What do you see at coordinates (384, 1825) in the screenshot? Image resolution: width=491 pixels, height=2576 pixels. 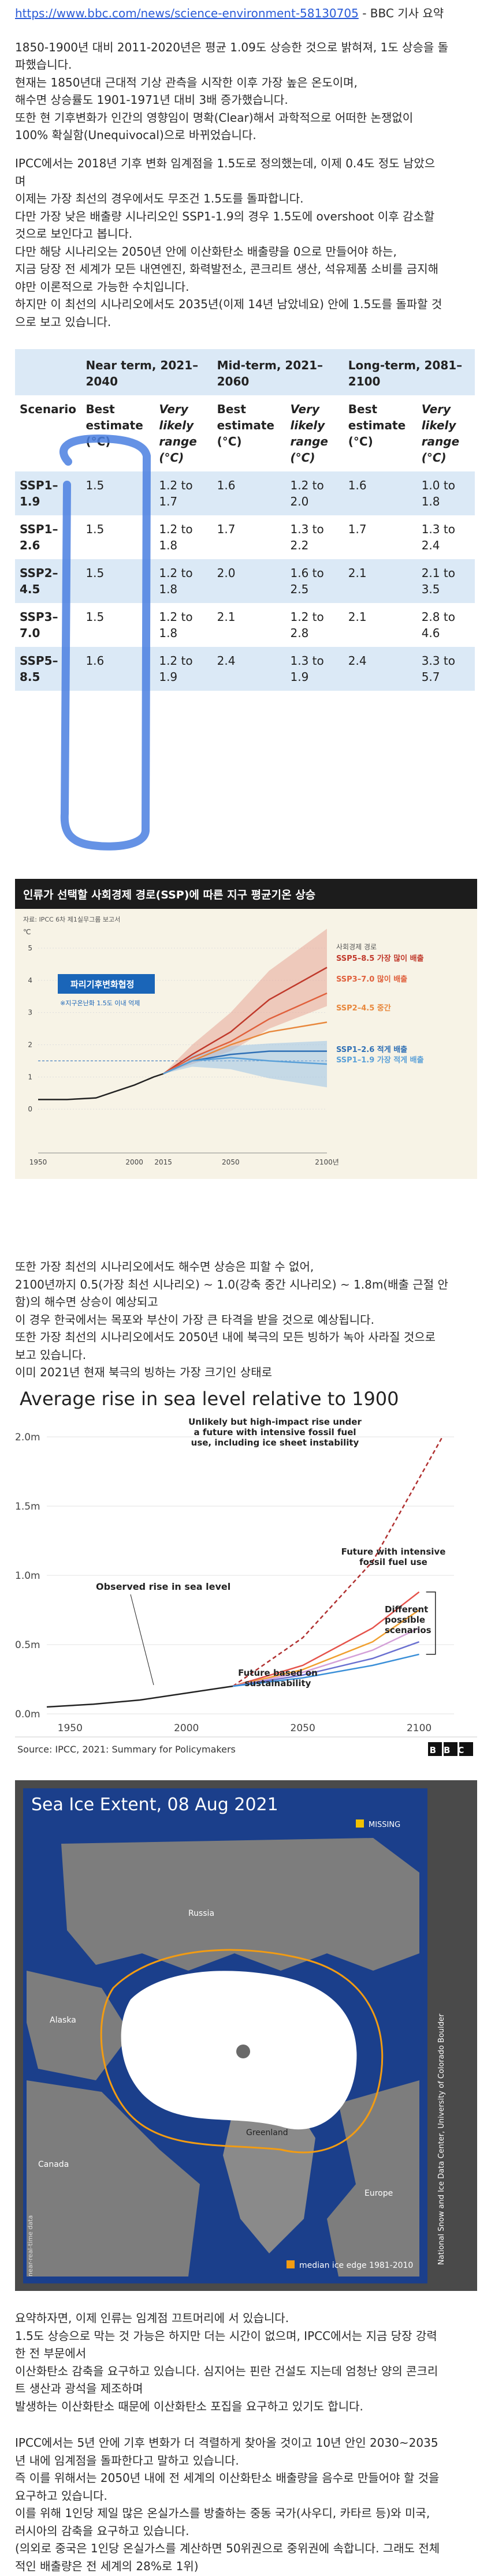 I see `missing-label: MISSING` at bounding box center [384, 1825].